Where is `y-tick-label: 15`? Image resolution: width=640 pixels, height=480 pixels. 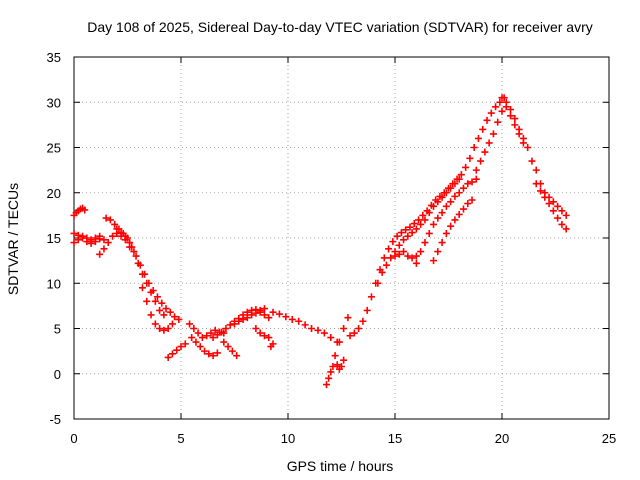
y-tick-label: 15 is located at coordinates (54, 238).